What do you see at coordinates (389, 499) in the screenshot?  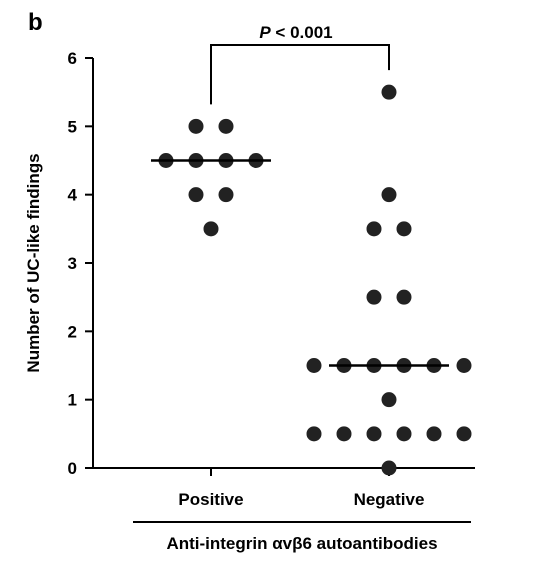 I see `x-category-label: Negative` at bounding box center [389, 499].